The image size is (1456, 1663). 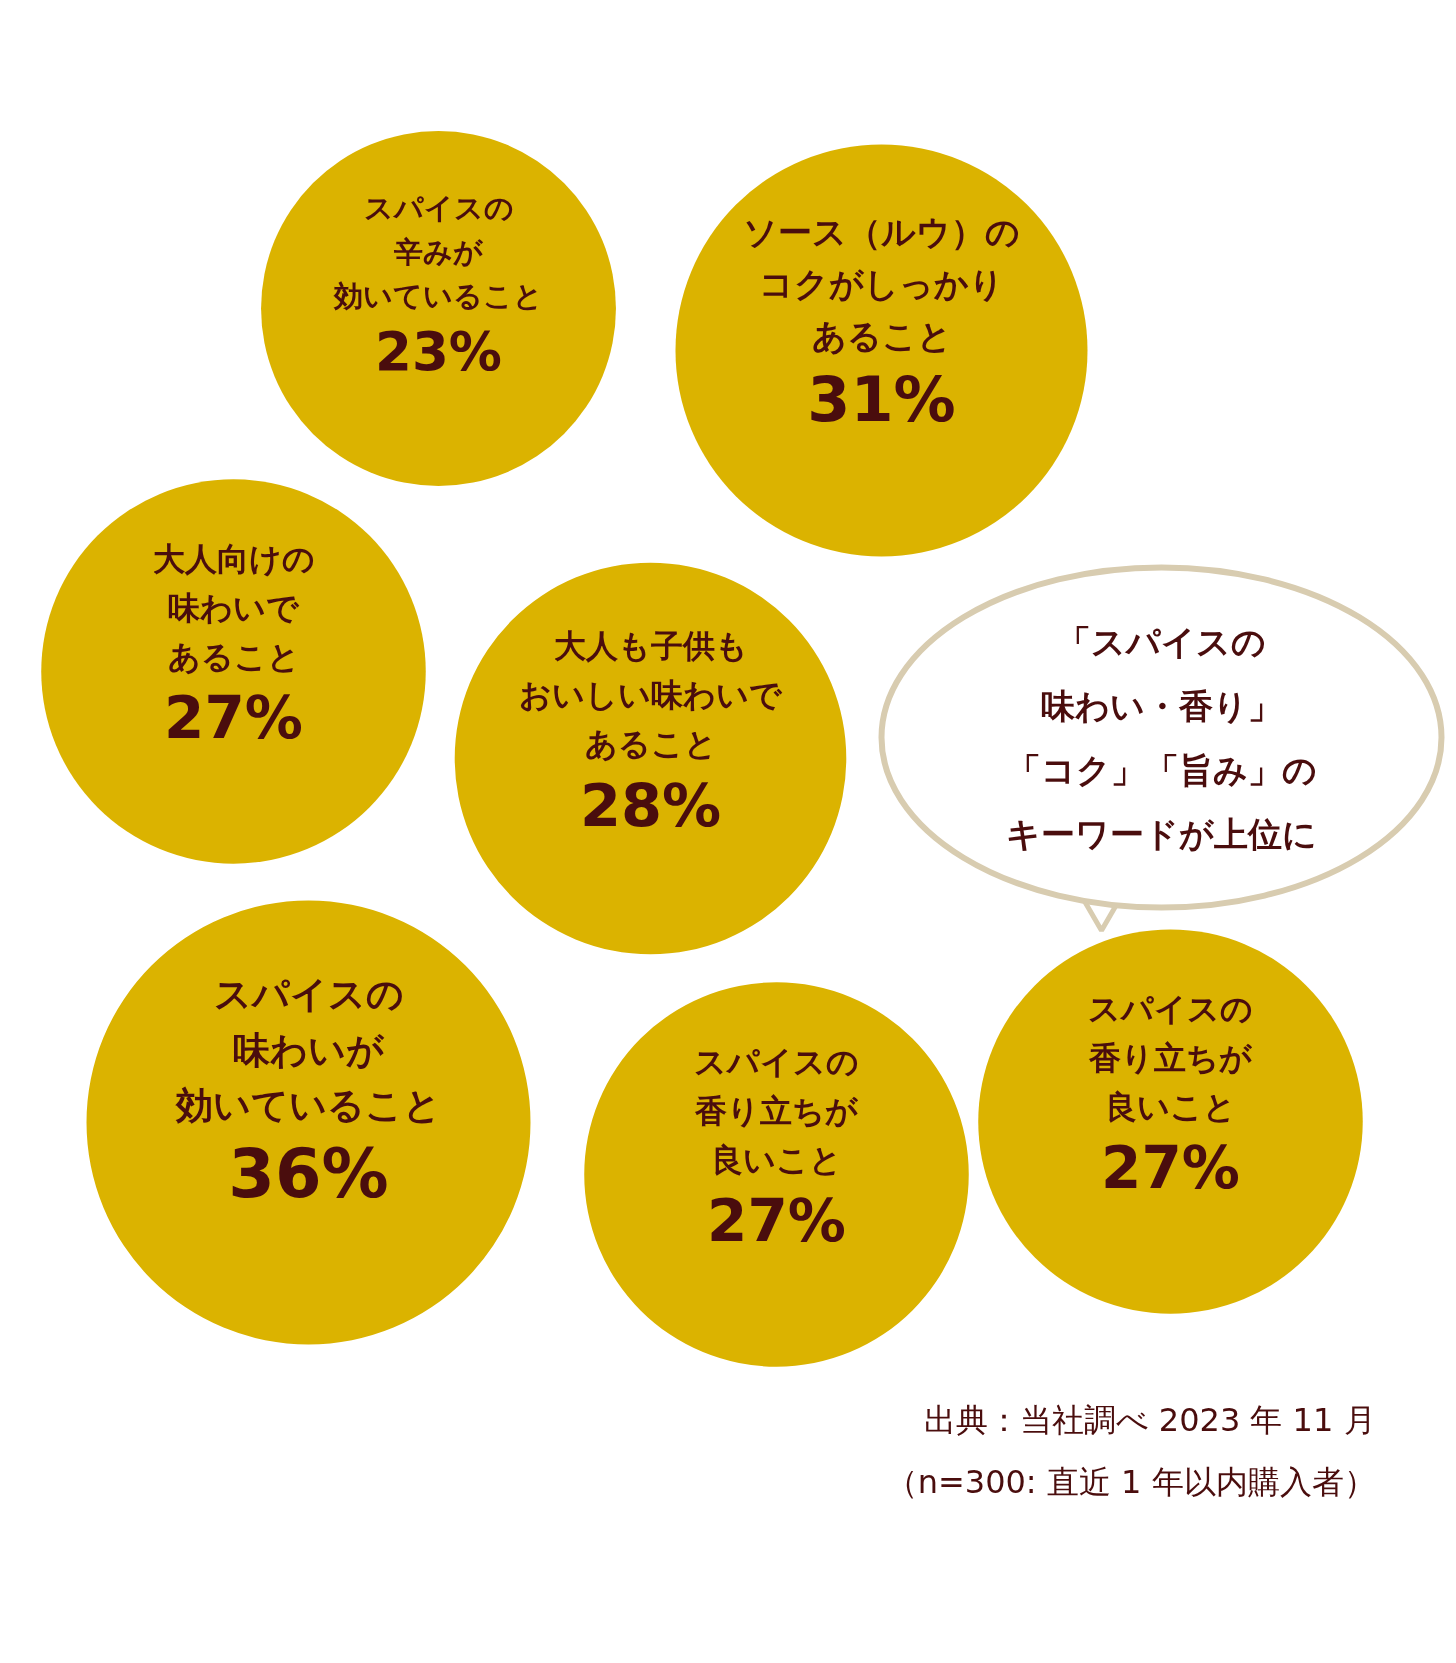 What do you see at coordinates (438, 351) in the screenshot?
I see `data-label: 23%` at bounding box center [438, 351].